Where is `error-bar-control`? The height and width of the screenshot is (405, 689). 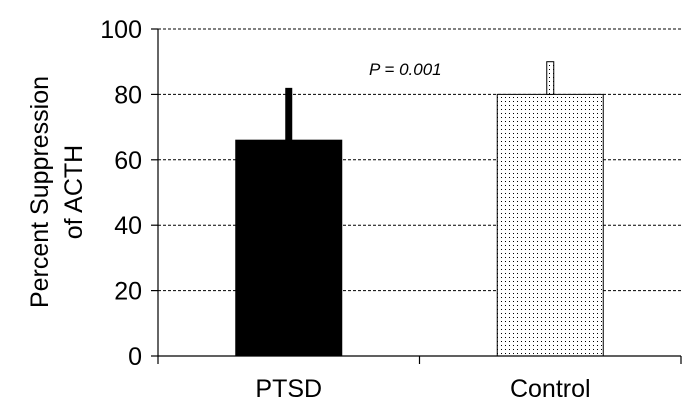
error-bar-control is located at coordinates (550, 78).